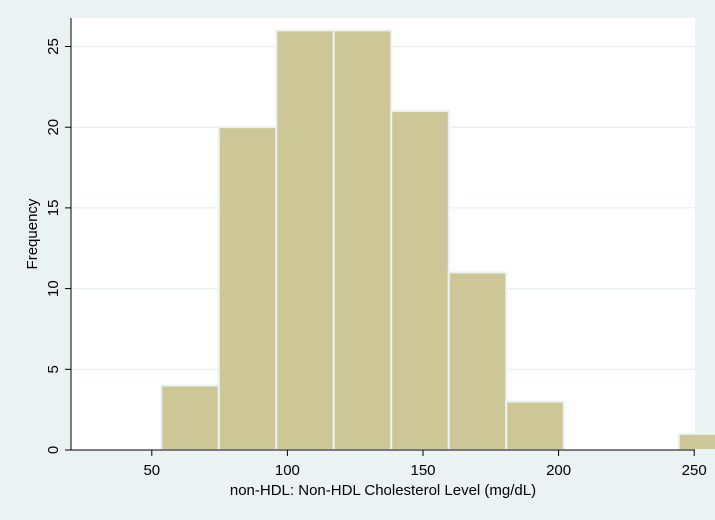  What do you see at coordinates (58, 246) in the screenshot?
I see `y-ticks: 0 5 10 15 20 25` at bounding box center [58, 246].